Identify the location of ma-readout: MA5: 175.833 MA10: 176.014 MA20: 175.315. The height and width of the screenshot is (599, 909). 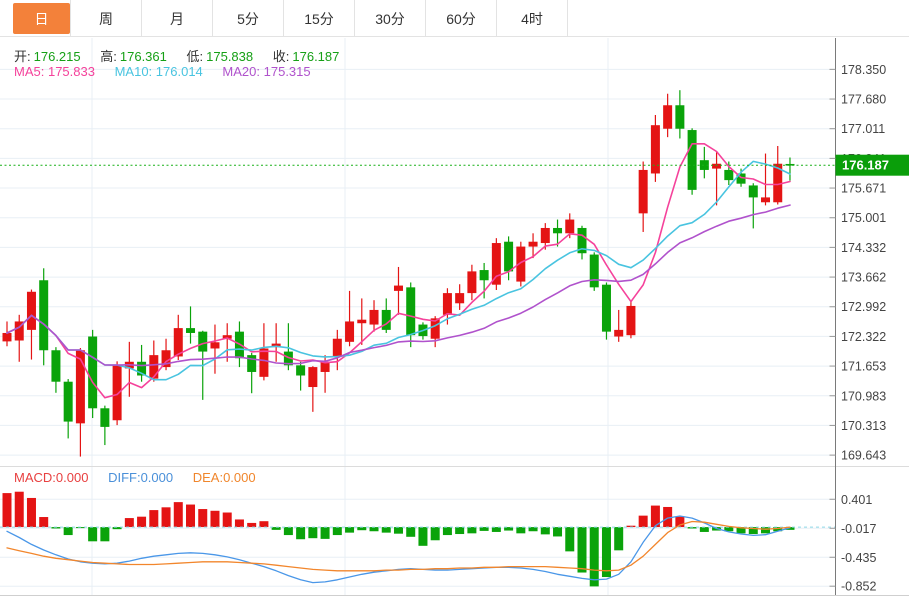
(170, 71).